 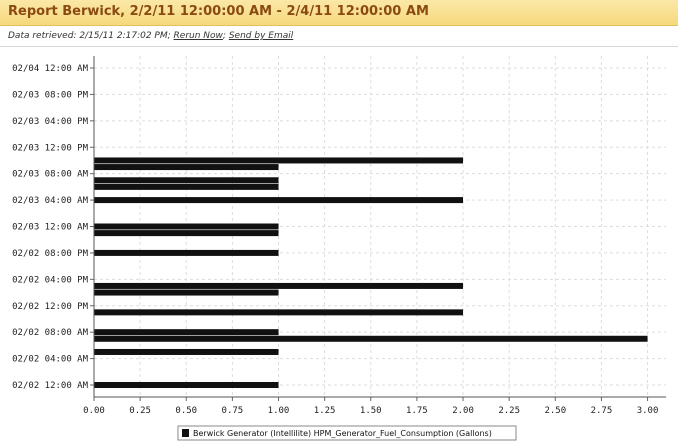 I want to click on x-tick-label: 1.25, so click(x=325, y=411).